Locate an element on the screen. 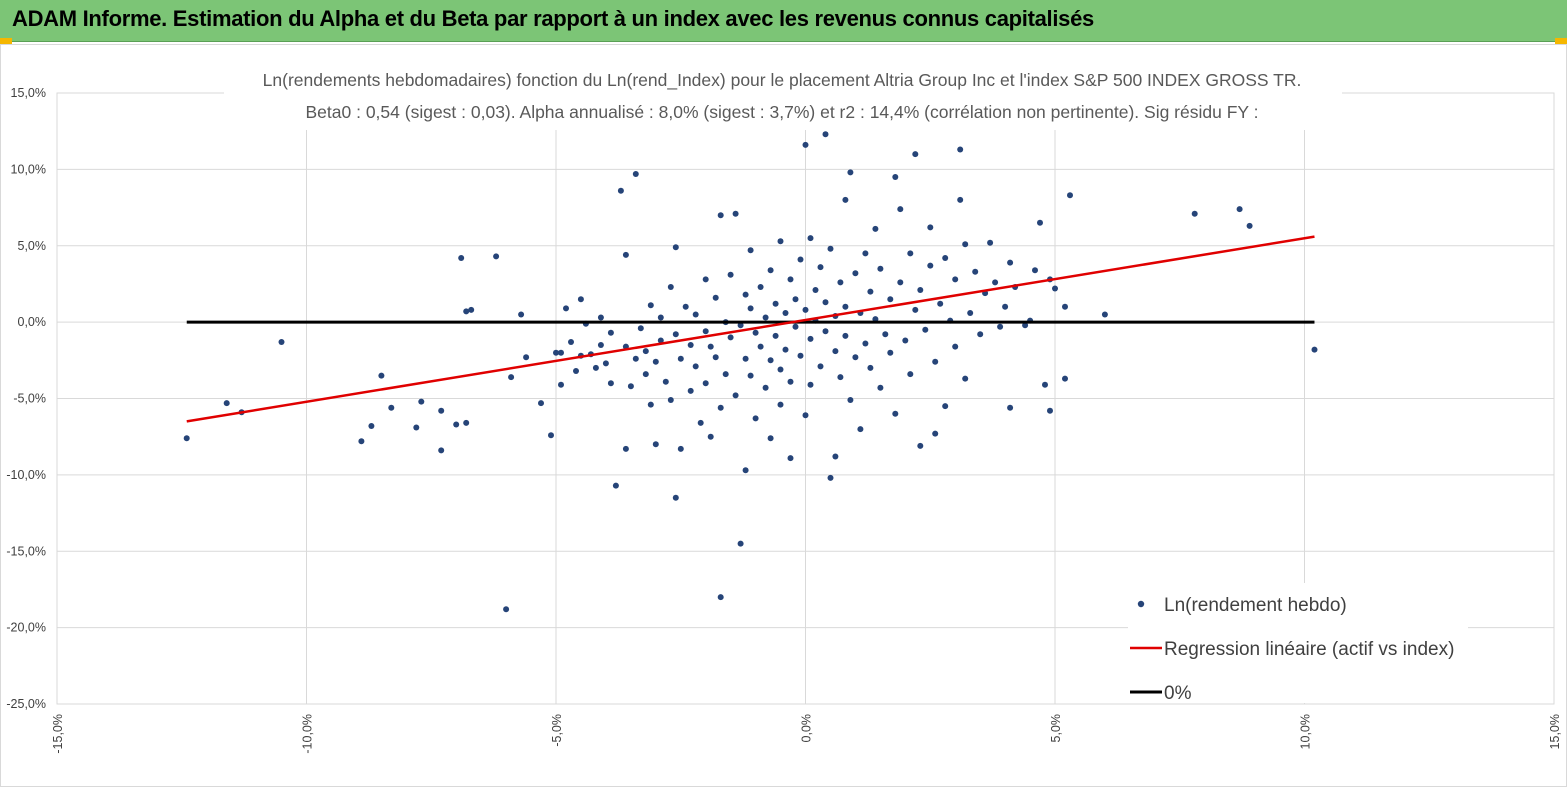 The width and height of the screenshot is (1567, 787). y-tick-label: -20,0% is located at coordinates (26, 628).